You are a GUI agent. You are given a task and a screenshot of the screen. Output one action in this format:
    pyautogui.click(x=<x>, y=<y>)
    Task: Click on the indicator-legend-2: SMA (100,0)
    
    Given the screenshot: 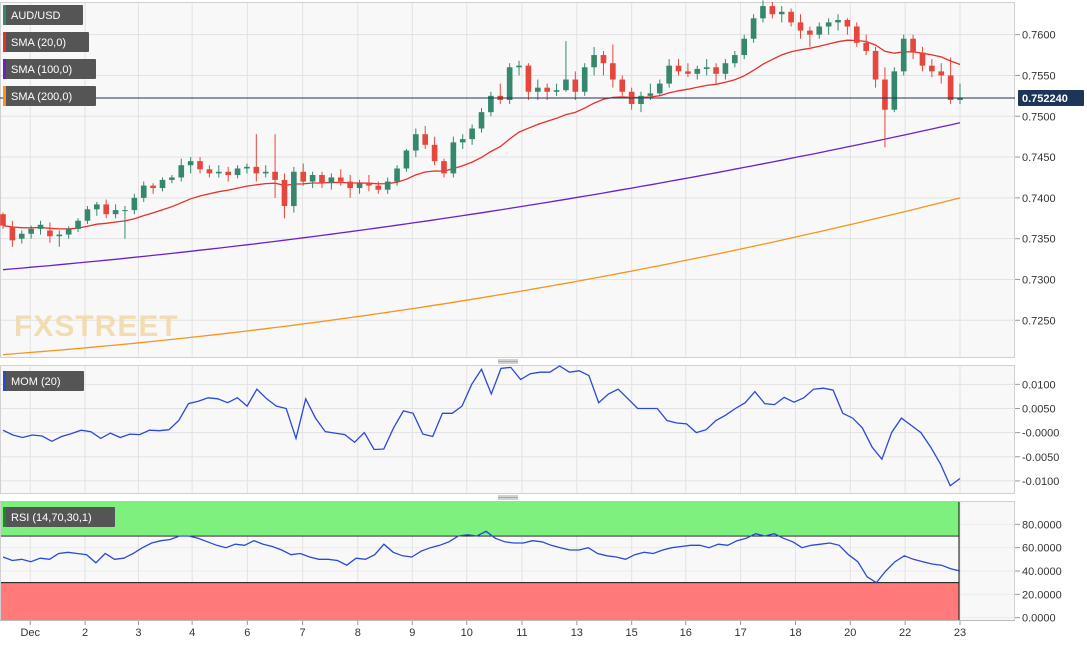 What is the action you would take?
    pyautogui.click(x=49, y=69)
    